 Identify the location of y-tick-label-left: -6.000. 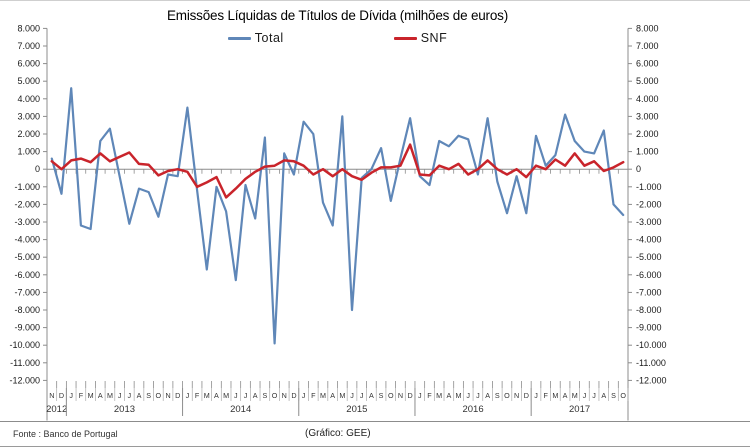
(27, 275).